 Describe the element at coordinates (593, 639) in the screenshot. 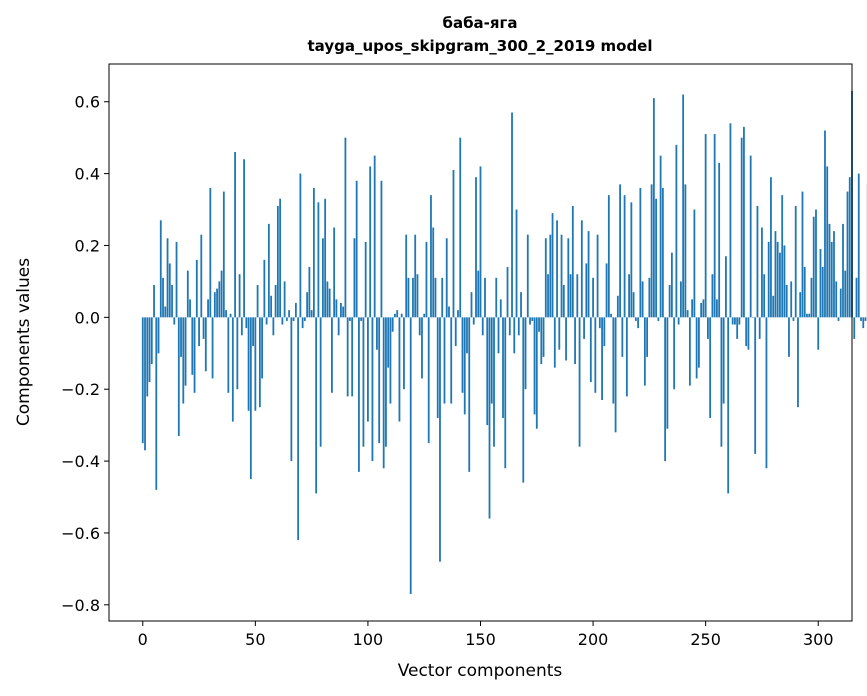

I see `x-tick-label: 200` at that location.